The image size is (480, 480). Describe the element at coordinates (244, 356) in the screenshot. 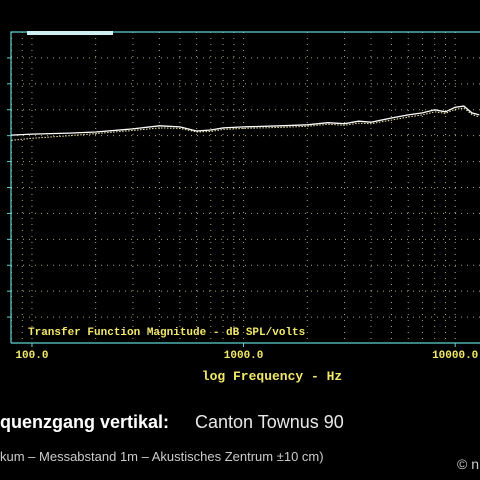

I see `x-tick-label: 1000.0` at that location.